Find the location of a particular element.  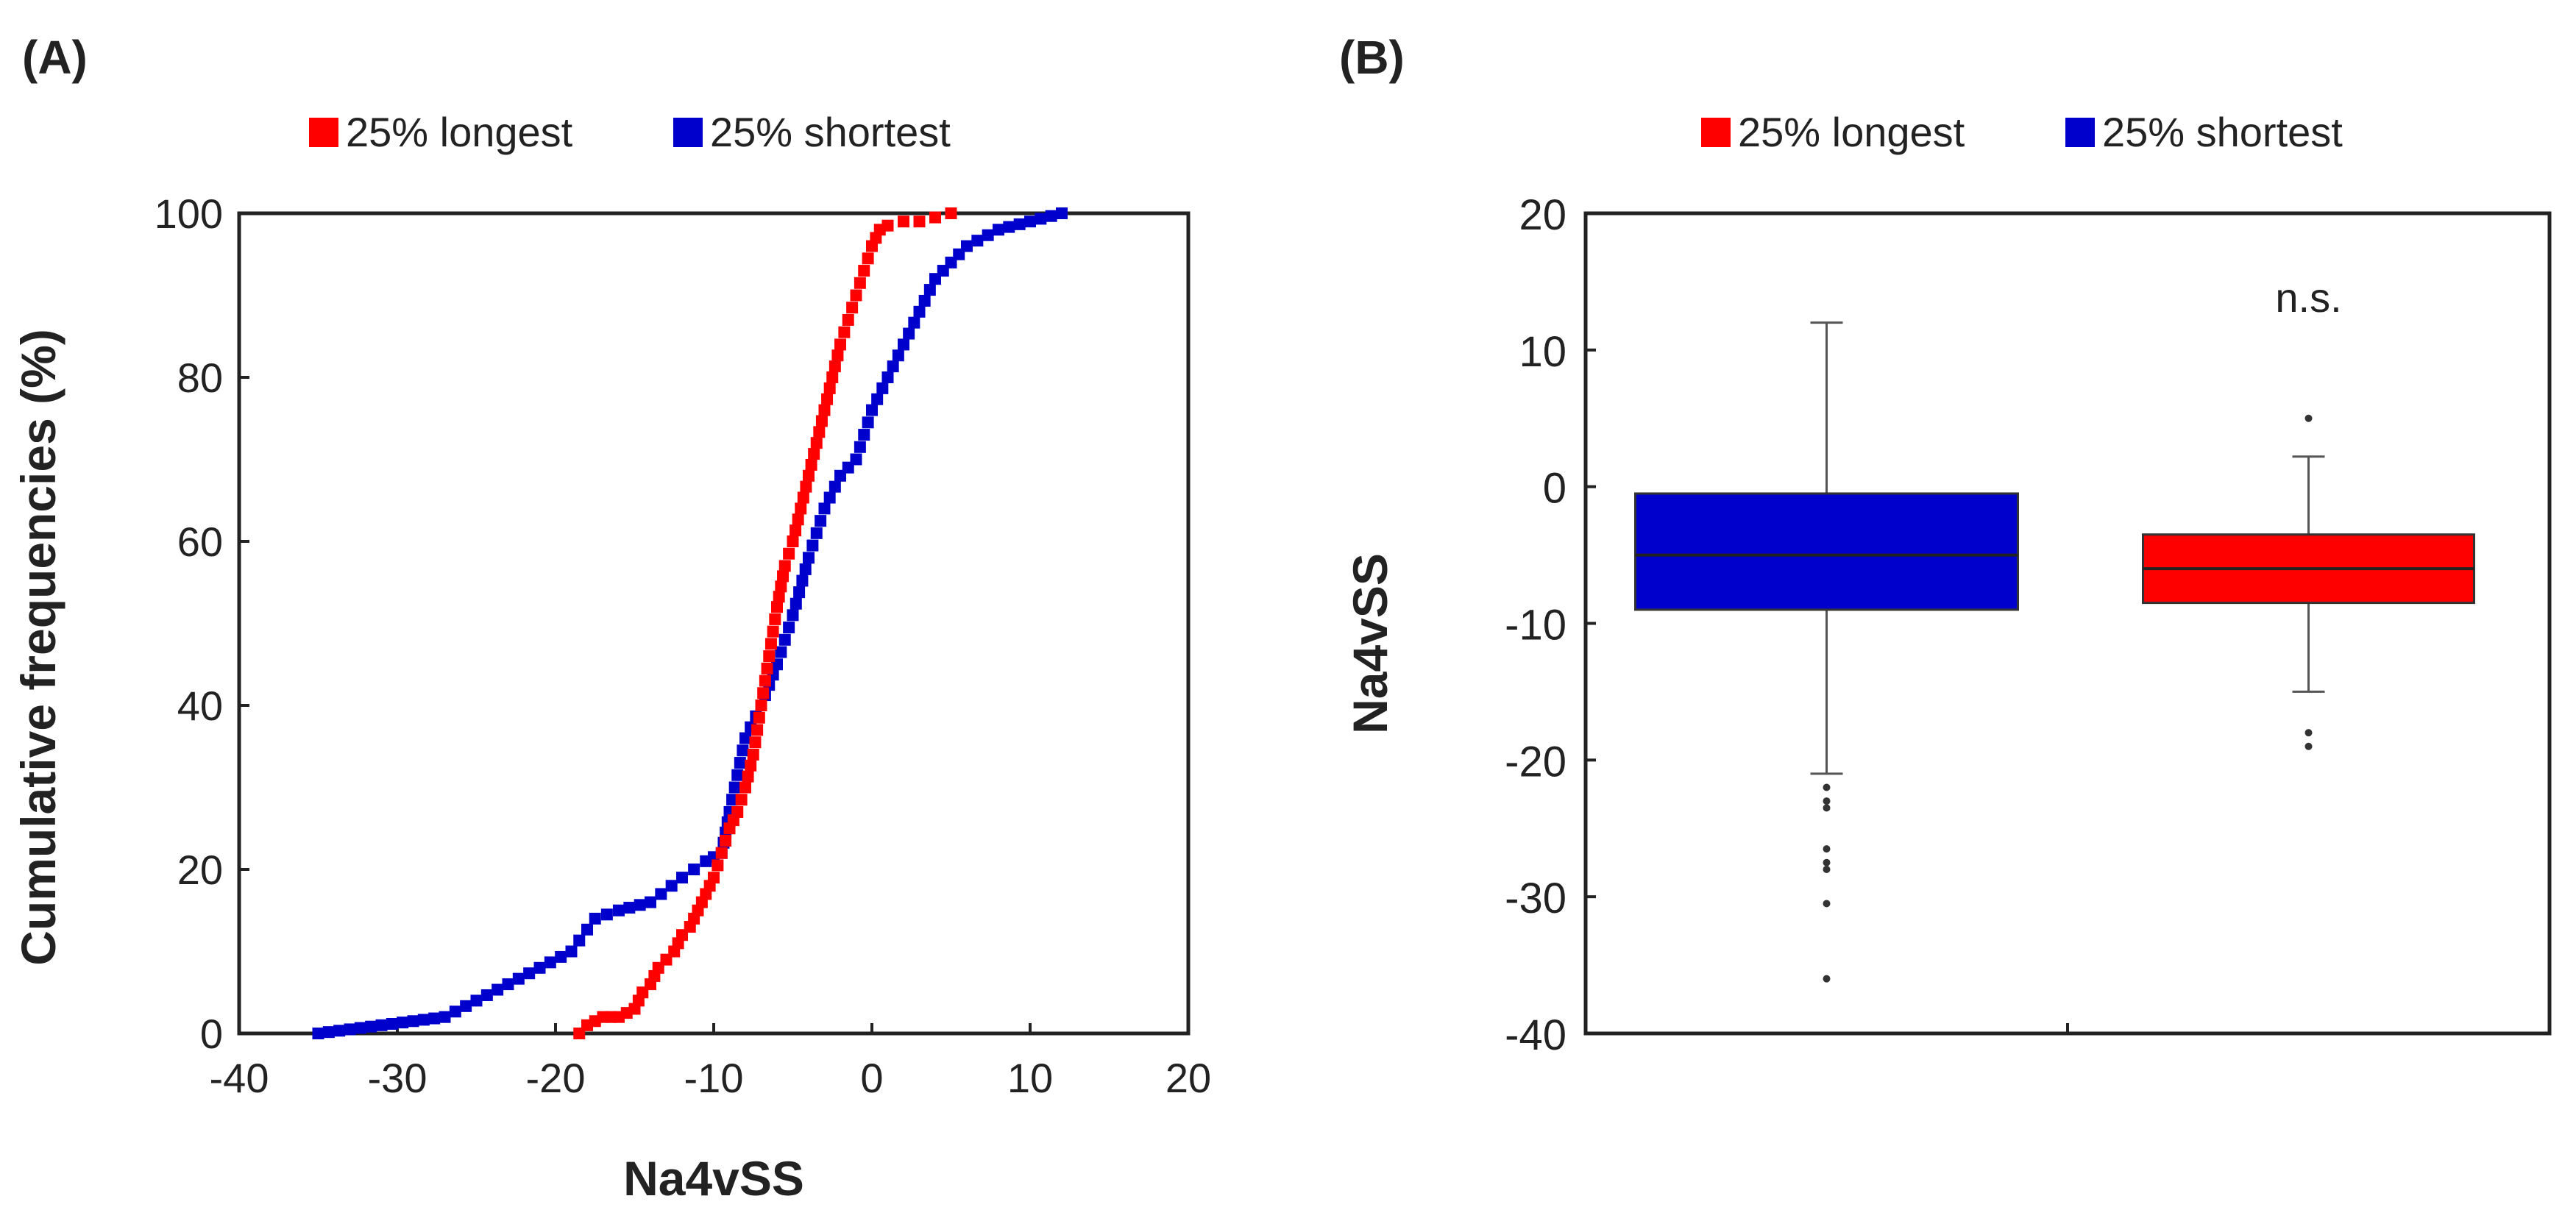

y-tick-label: 60 is located at coordinates (200, 542).